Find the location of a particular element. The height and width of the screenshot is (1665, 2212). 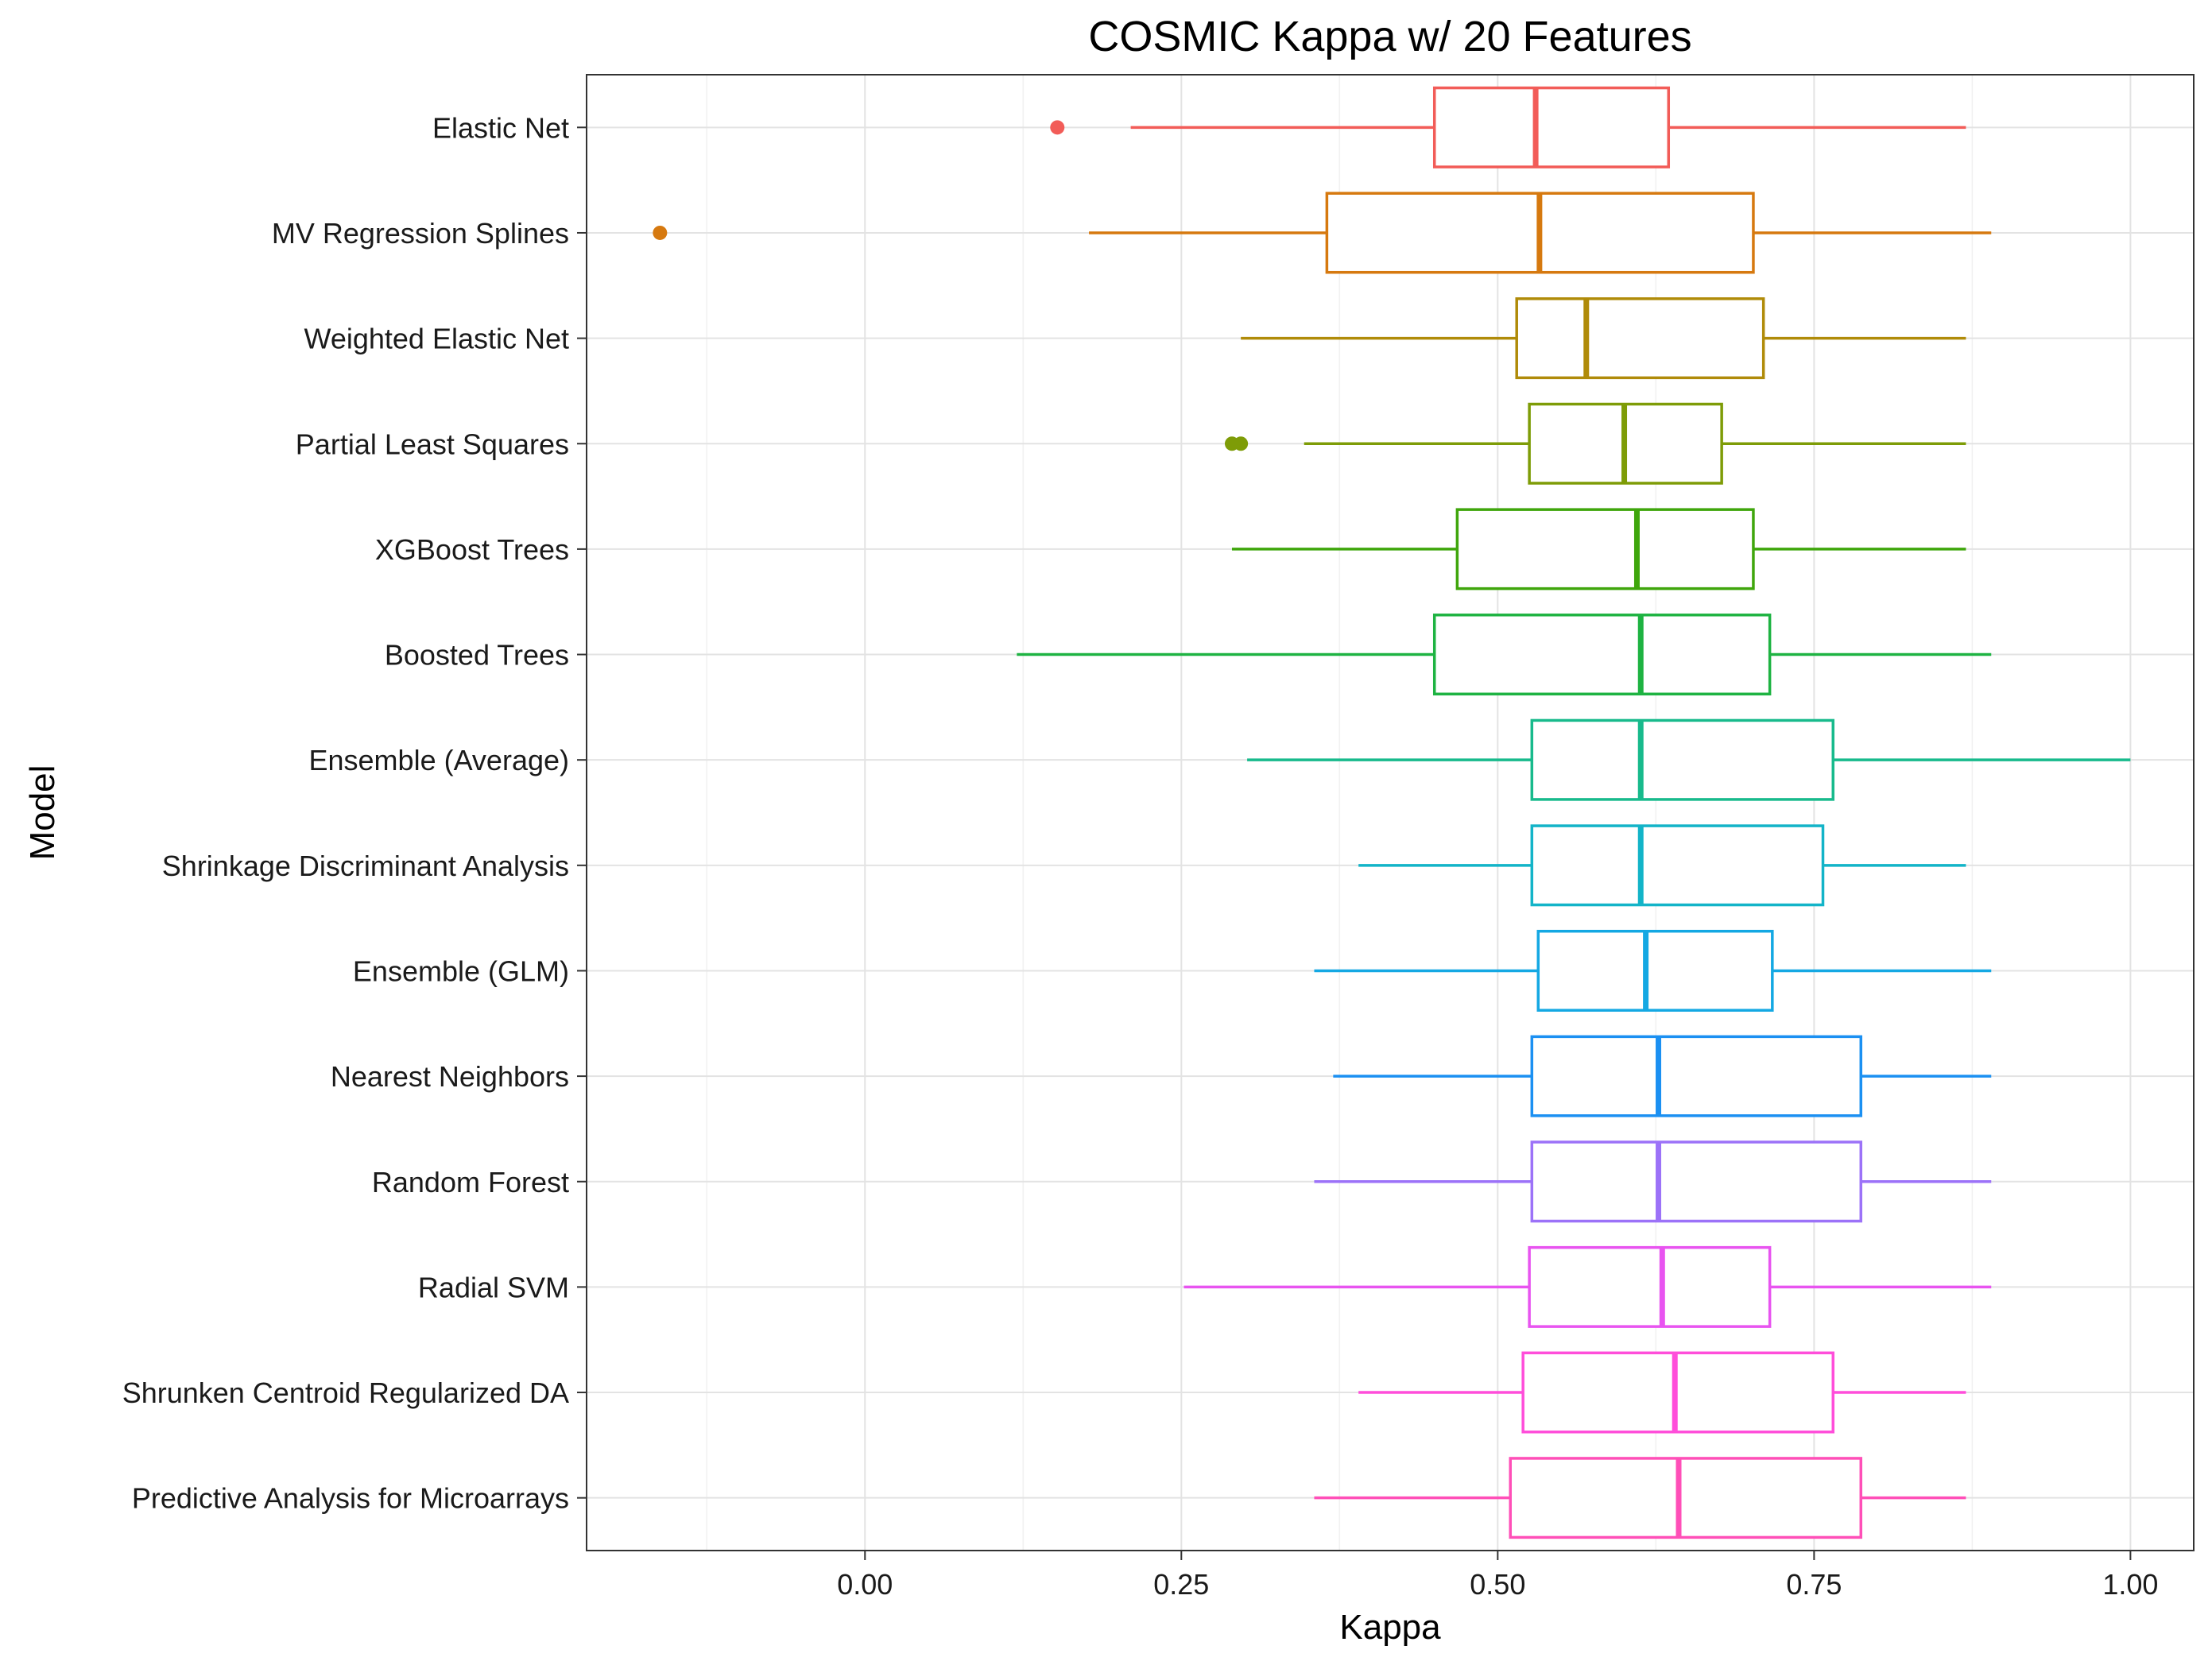

y-tick-label: Radial SVM is located at coordinates (494, 1287).